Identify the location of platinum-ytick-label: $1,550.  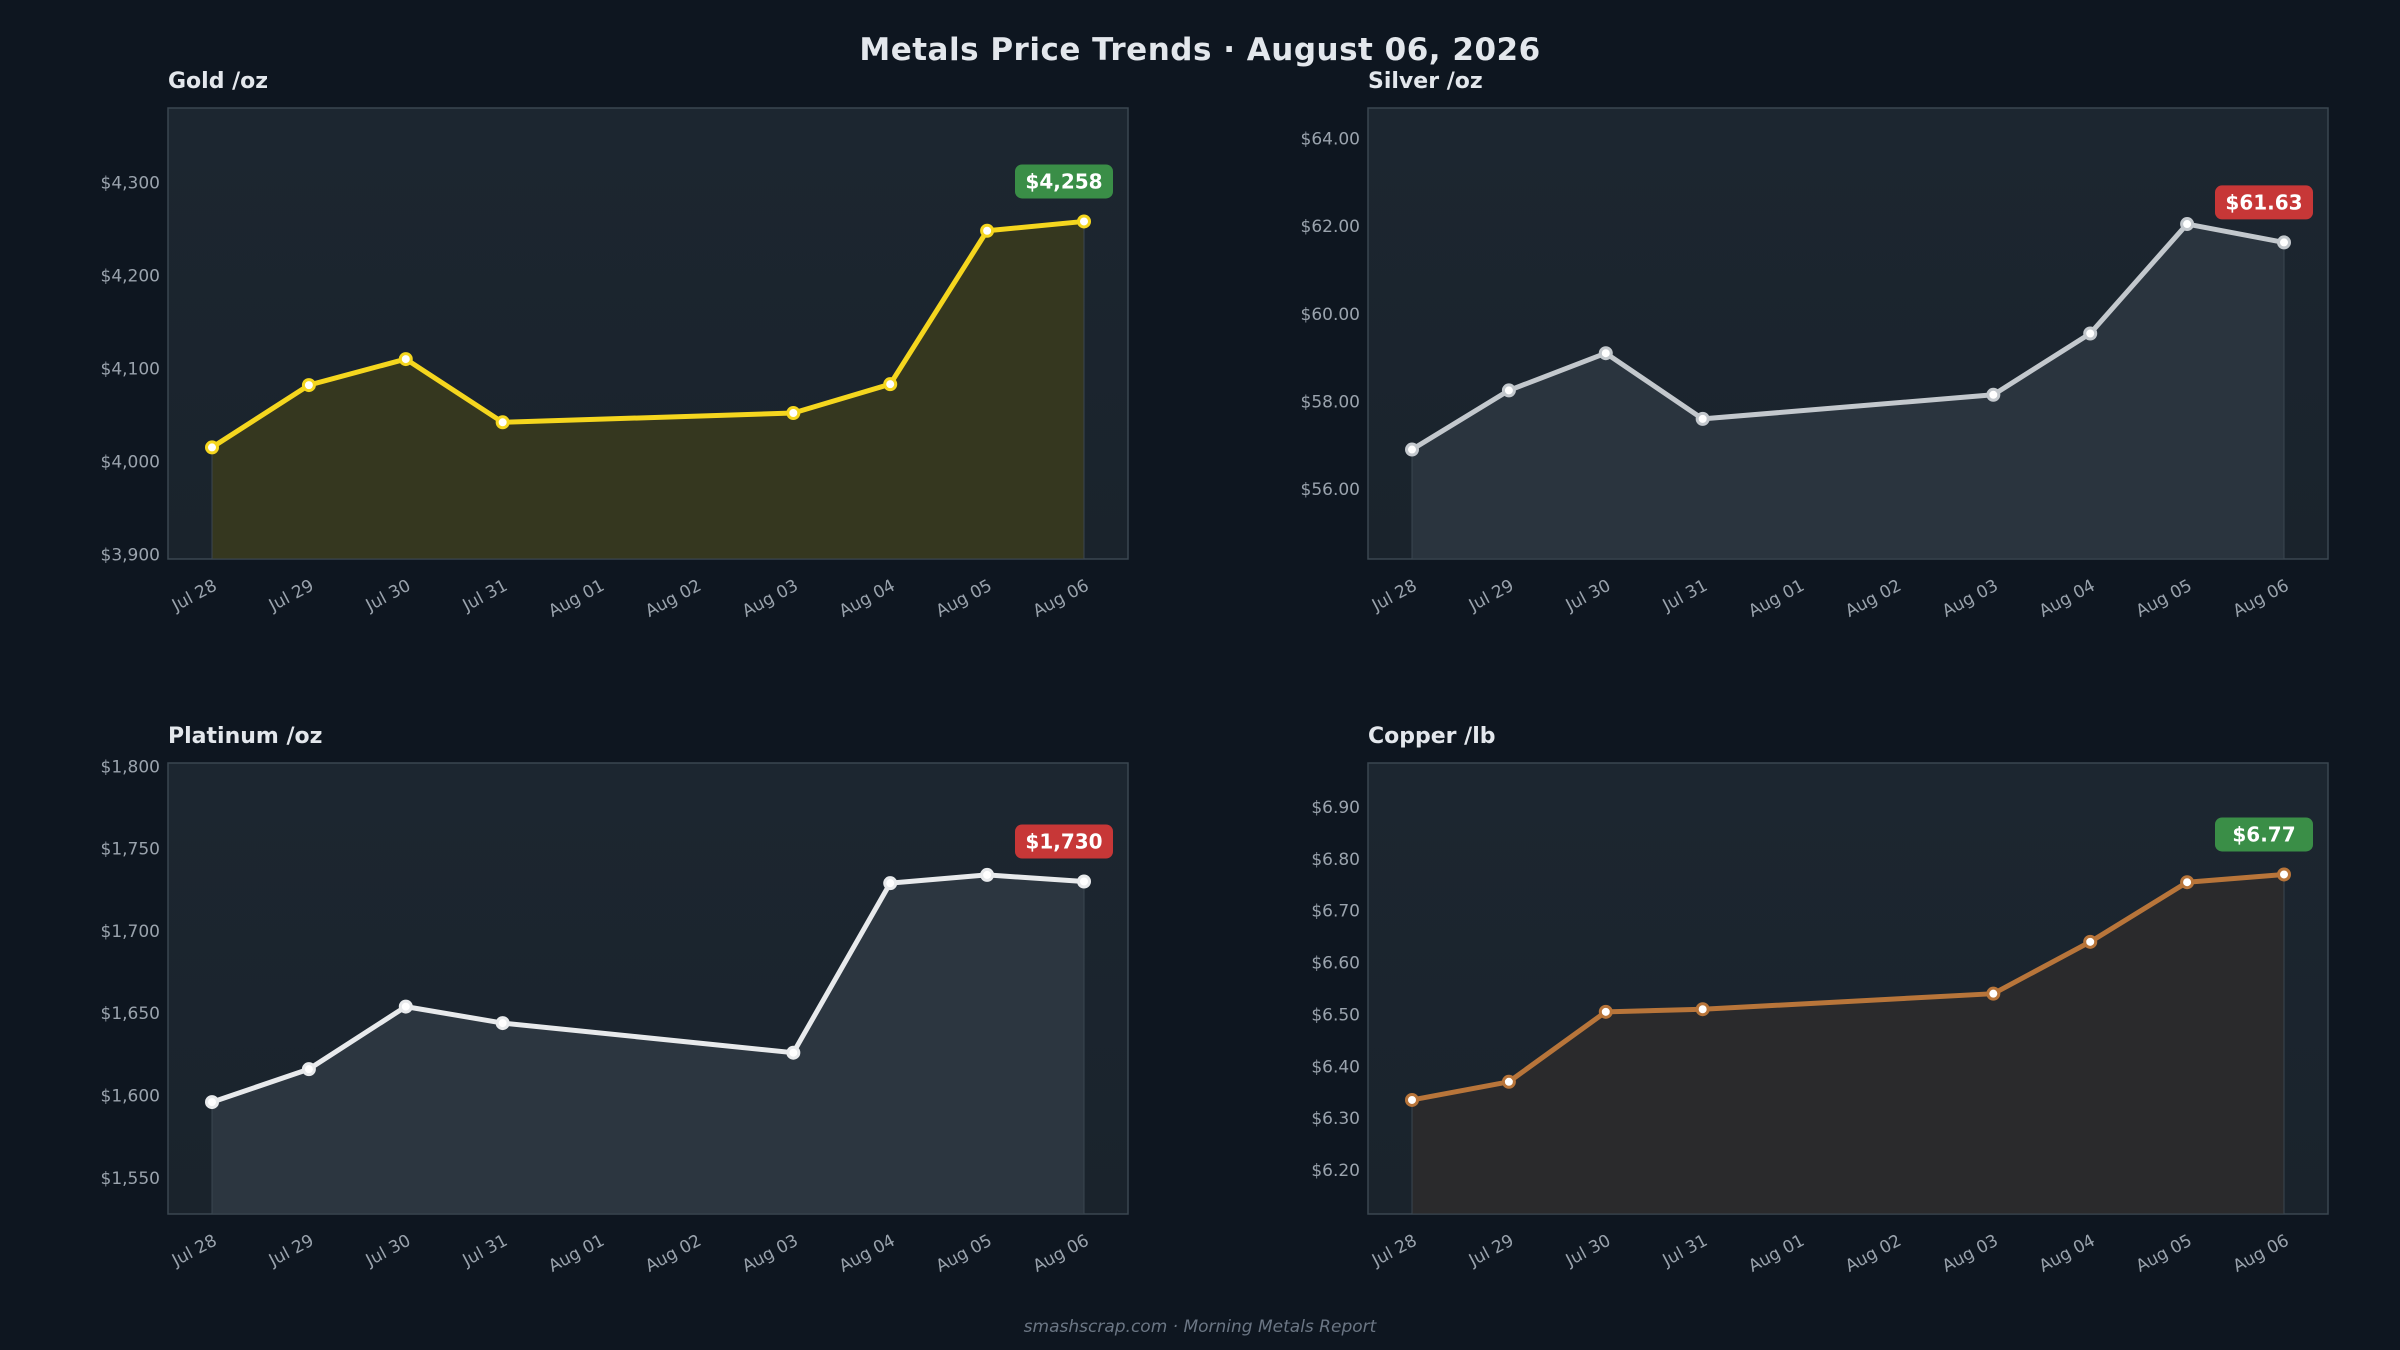
(130, 1179).